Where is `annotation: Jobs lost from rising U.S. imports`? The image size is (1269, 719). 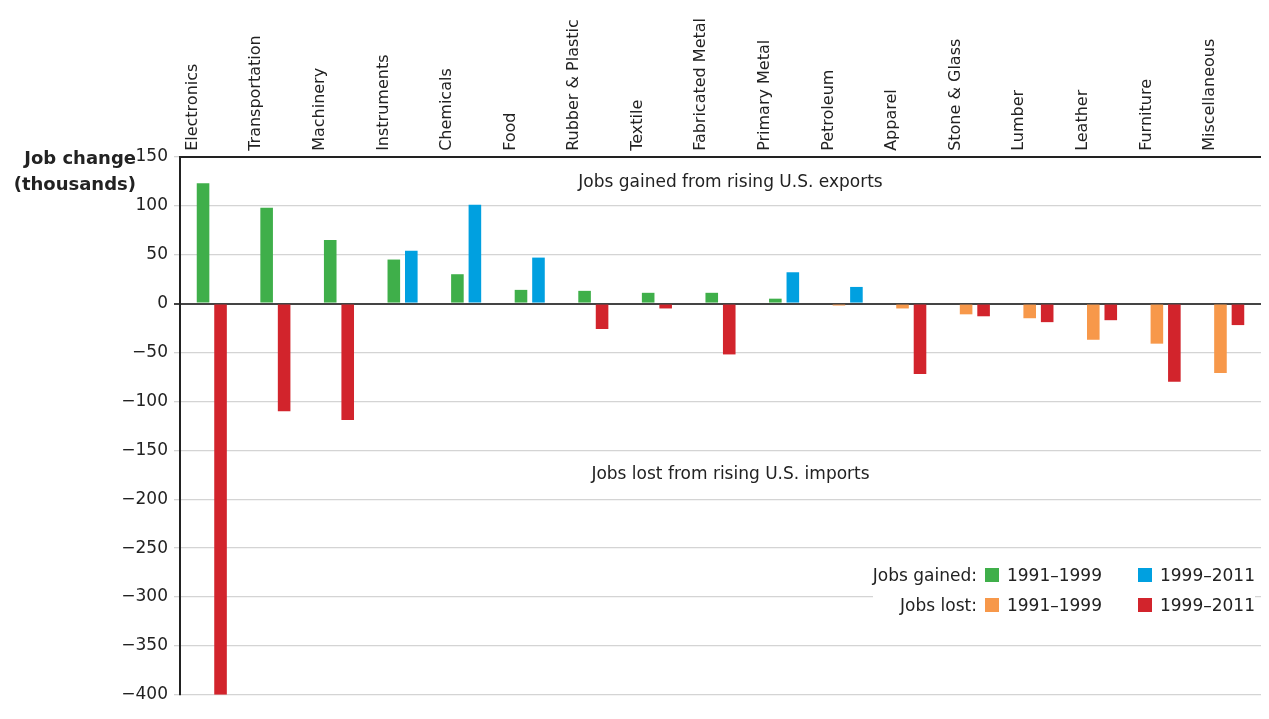 annotation: Jobs lost from rising U.S. imports is located at coordinates (730, 473).